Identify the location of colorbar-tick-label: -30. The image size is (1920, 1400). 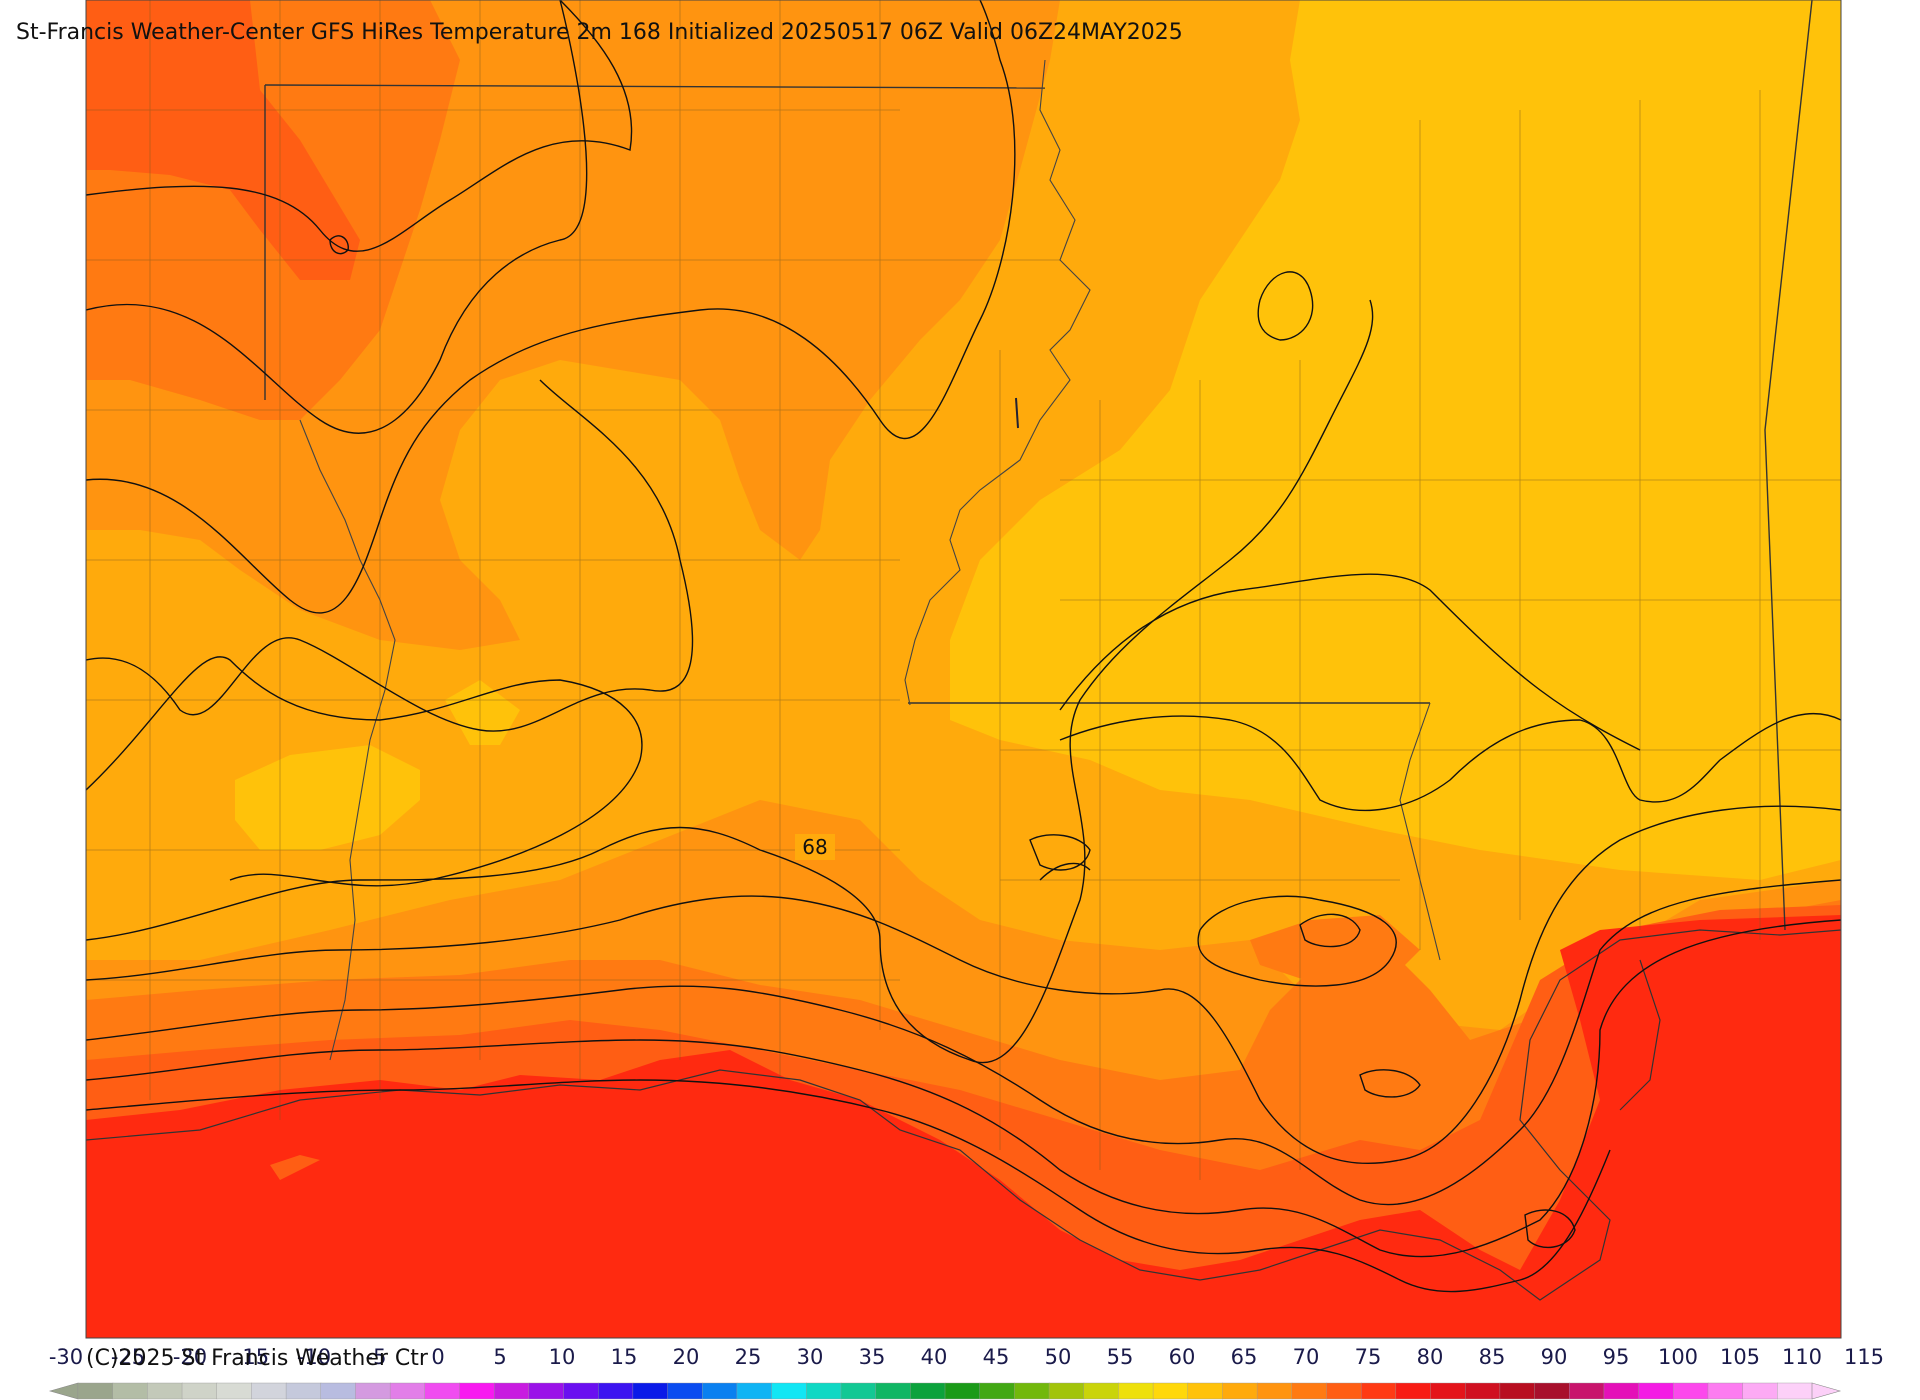
(66, 1357).